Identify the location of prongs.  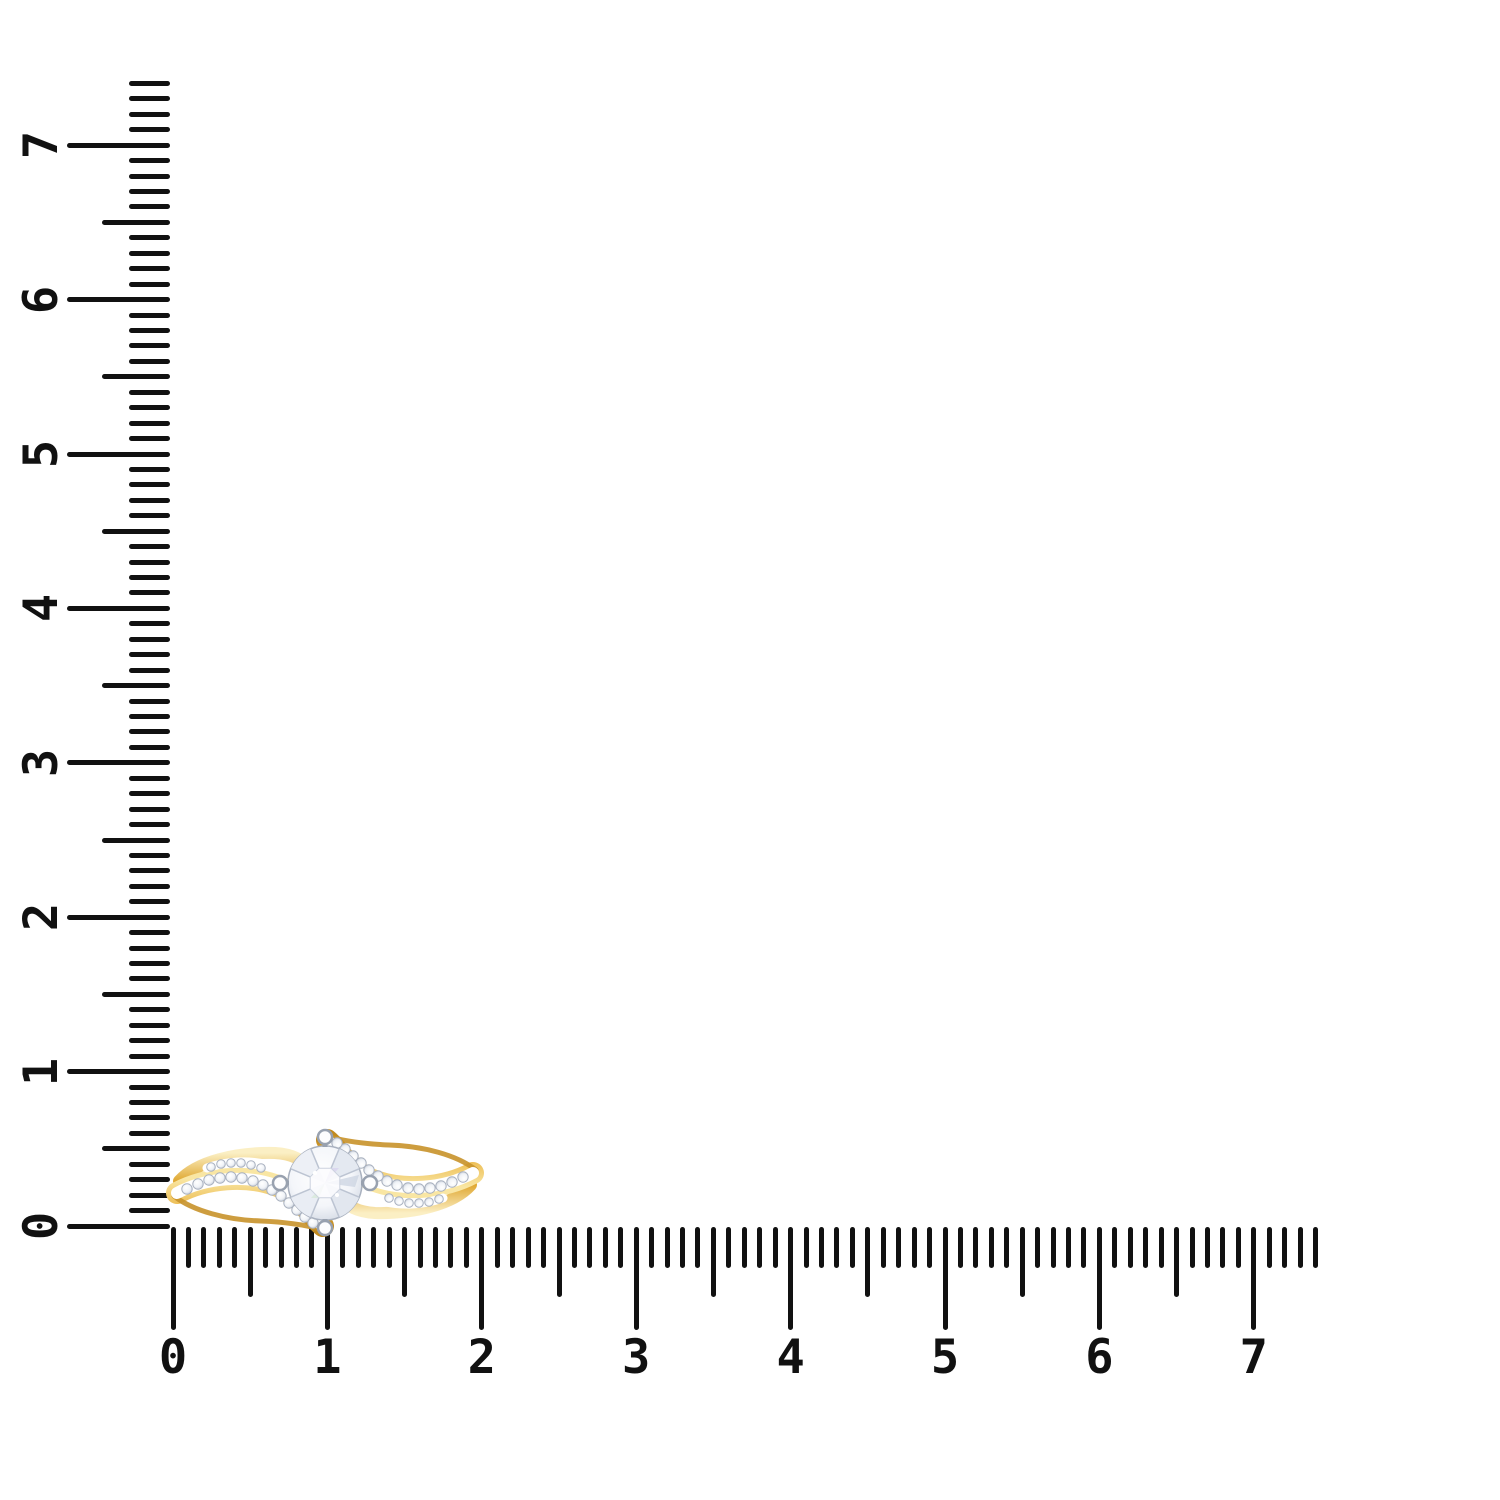
(325, 1182).